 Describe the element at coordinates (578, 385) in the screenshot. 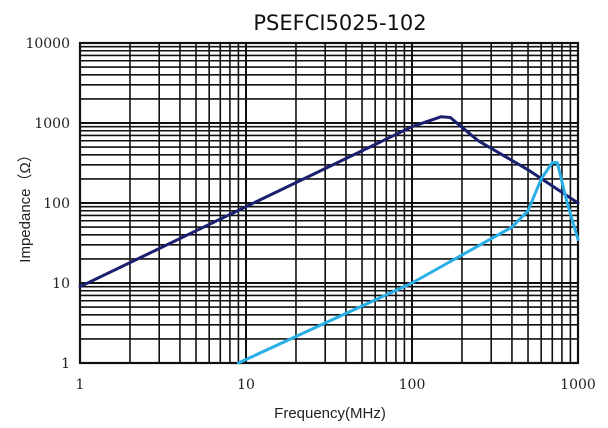

I see `x-tick-label: 1000` at that location.